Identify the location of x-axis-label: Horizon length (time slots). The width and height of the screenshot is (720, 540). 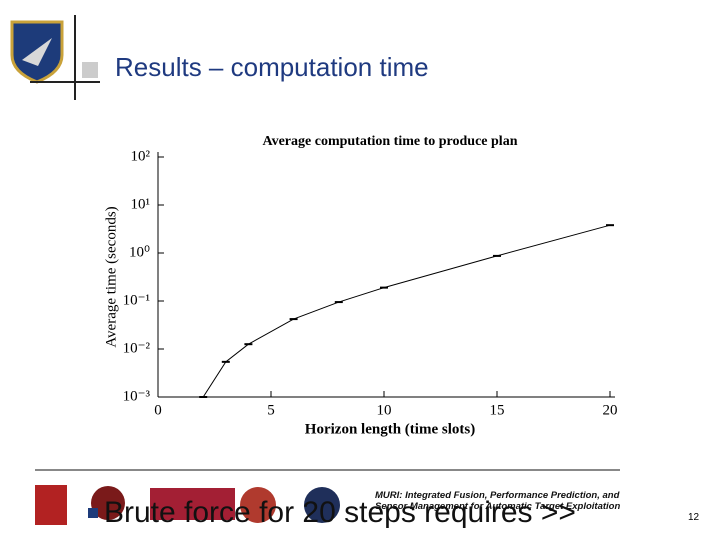
(390, 429).